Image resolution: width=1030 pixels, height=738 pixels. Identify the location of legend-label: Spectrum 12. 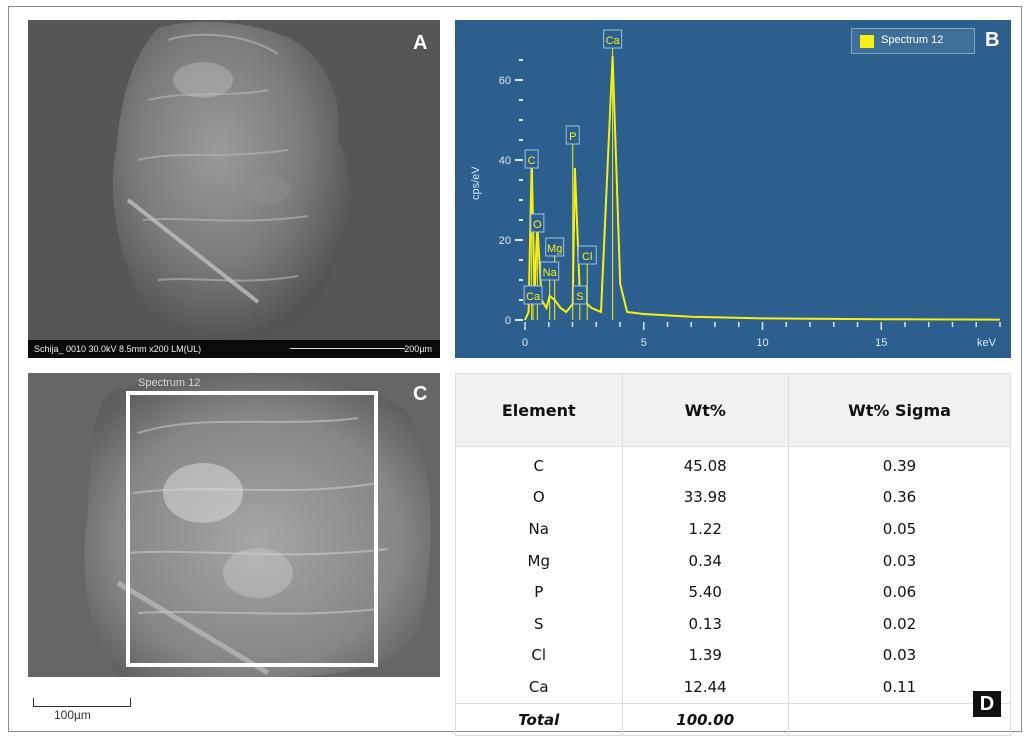
(912, 40).